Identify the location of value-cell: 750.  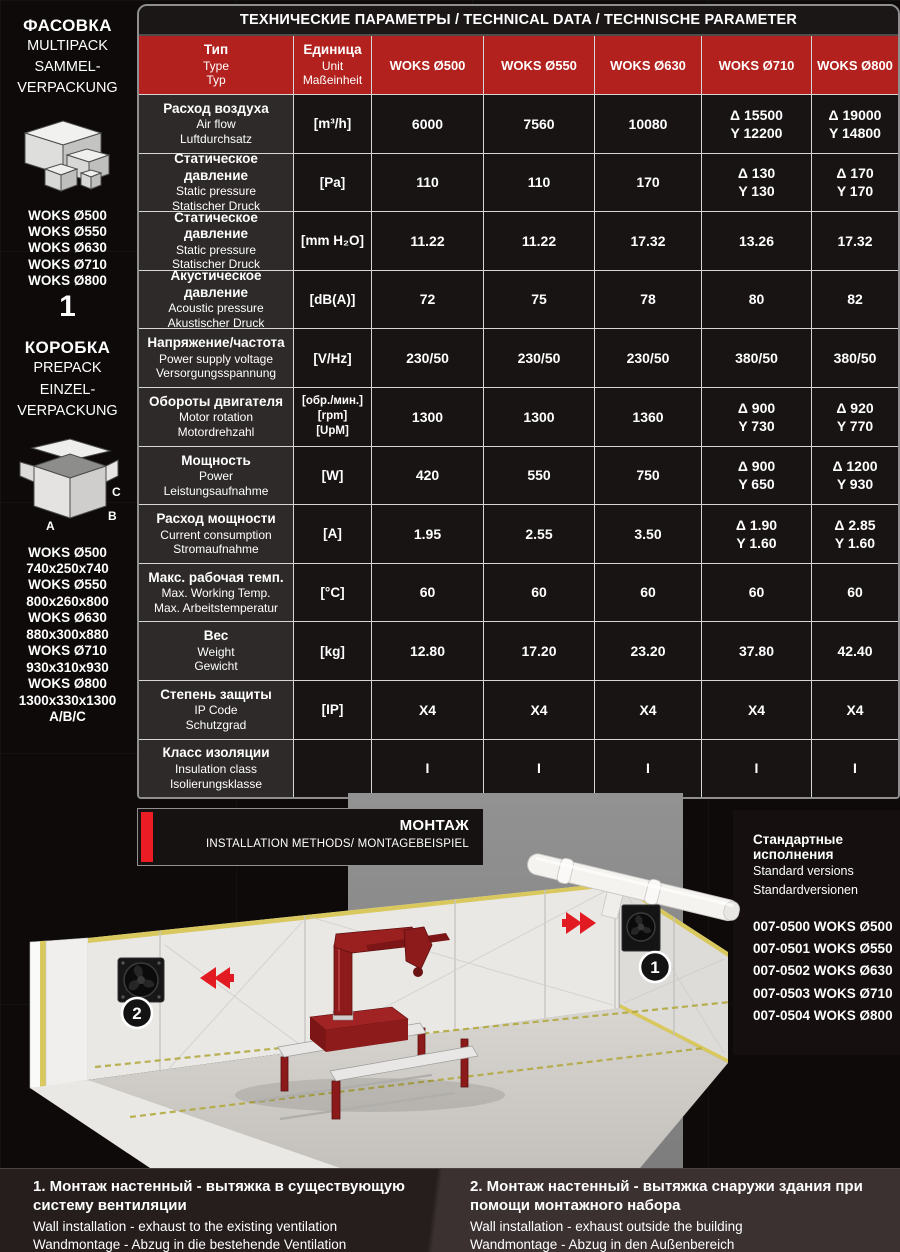
(648, 475).